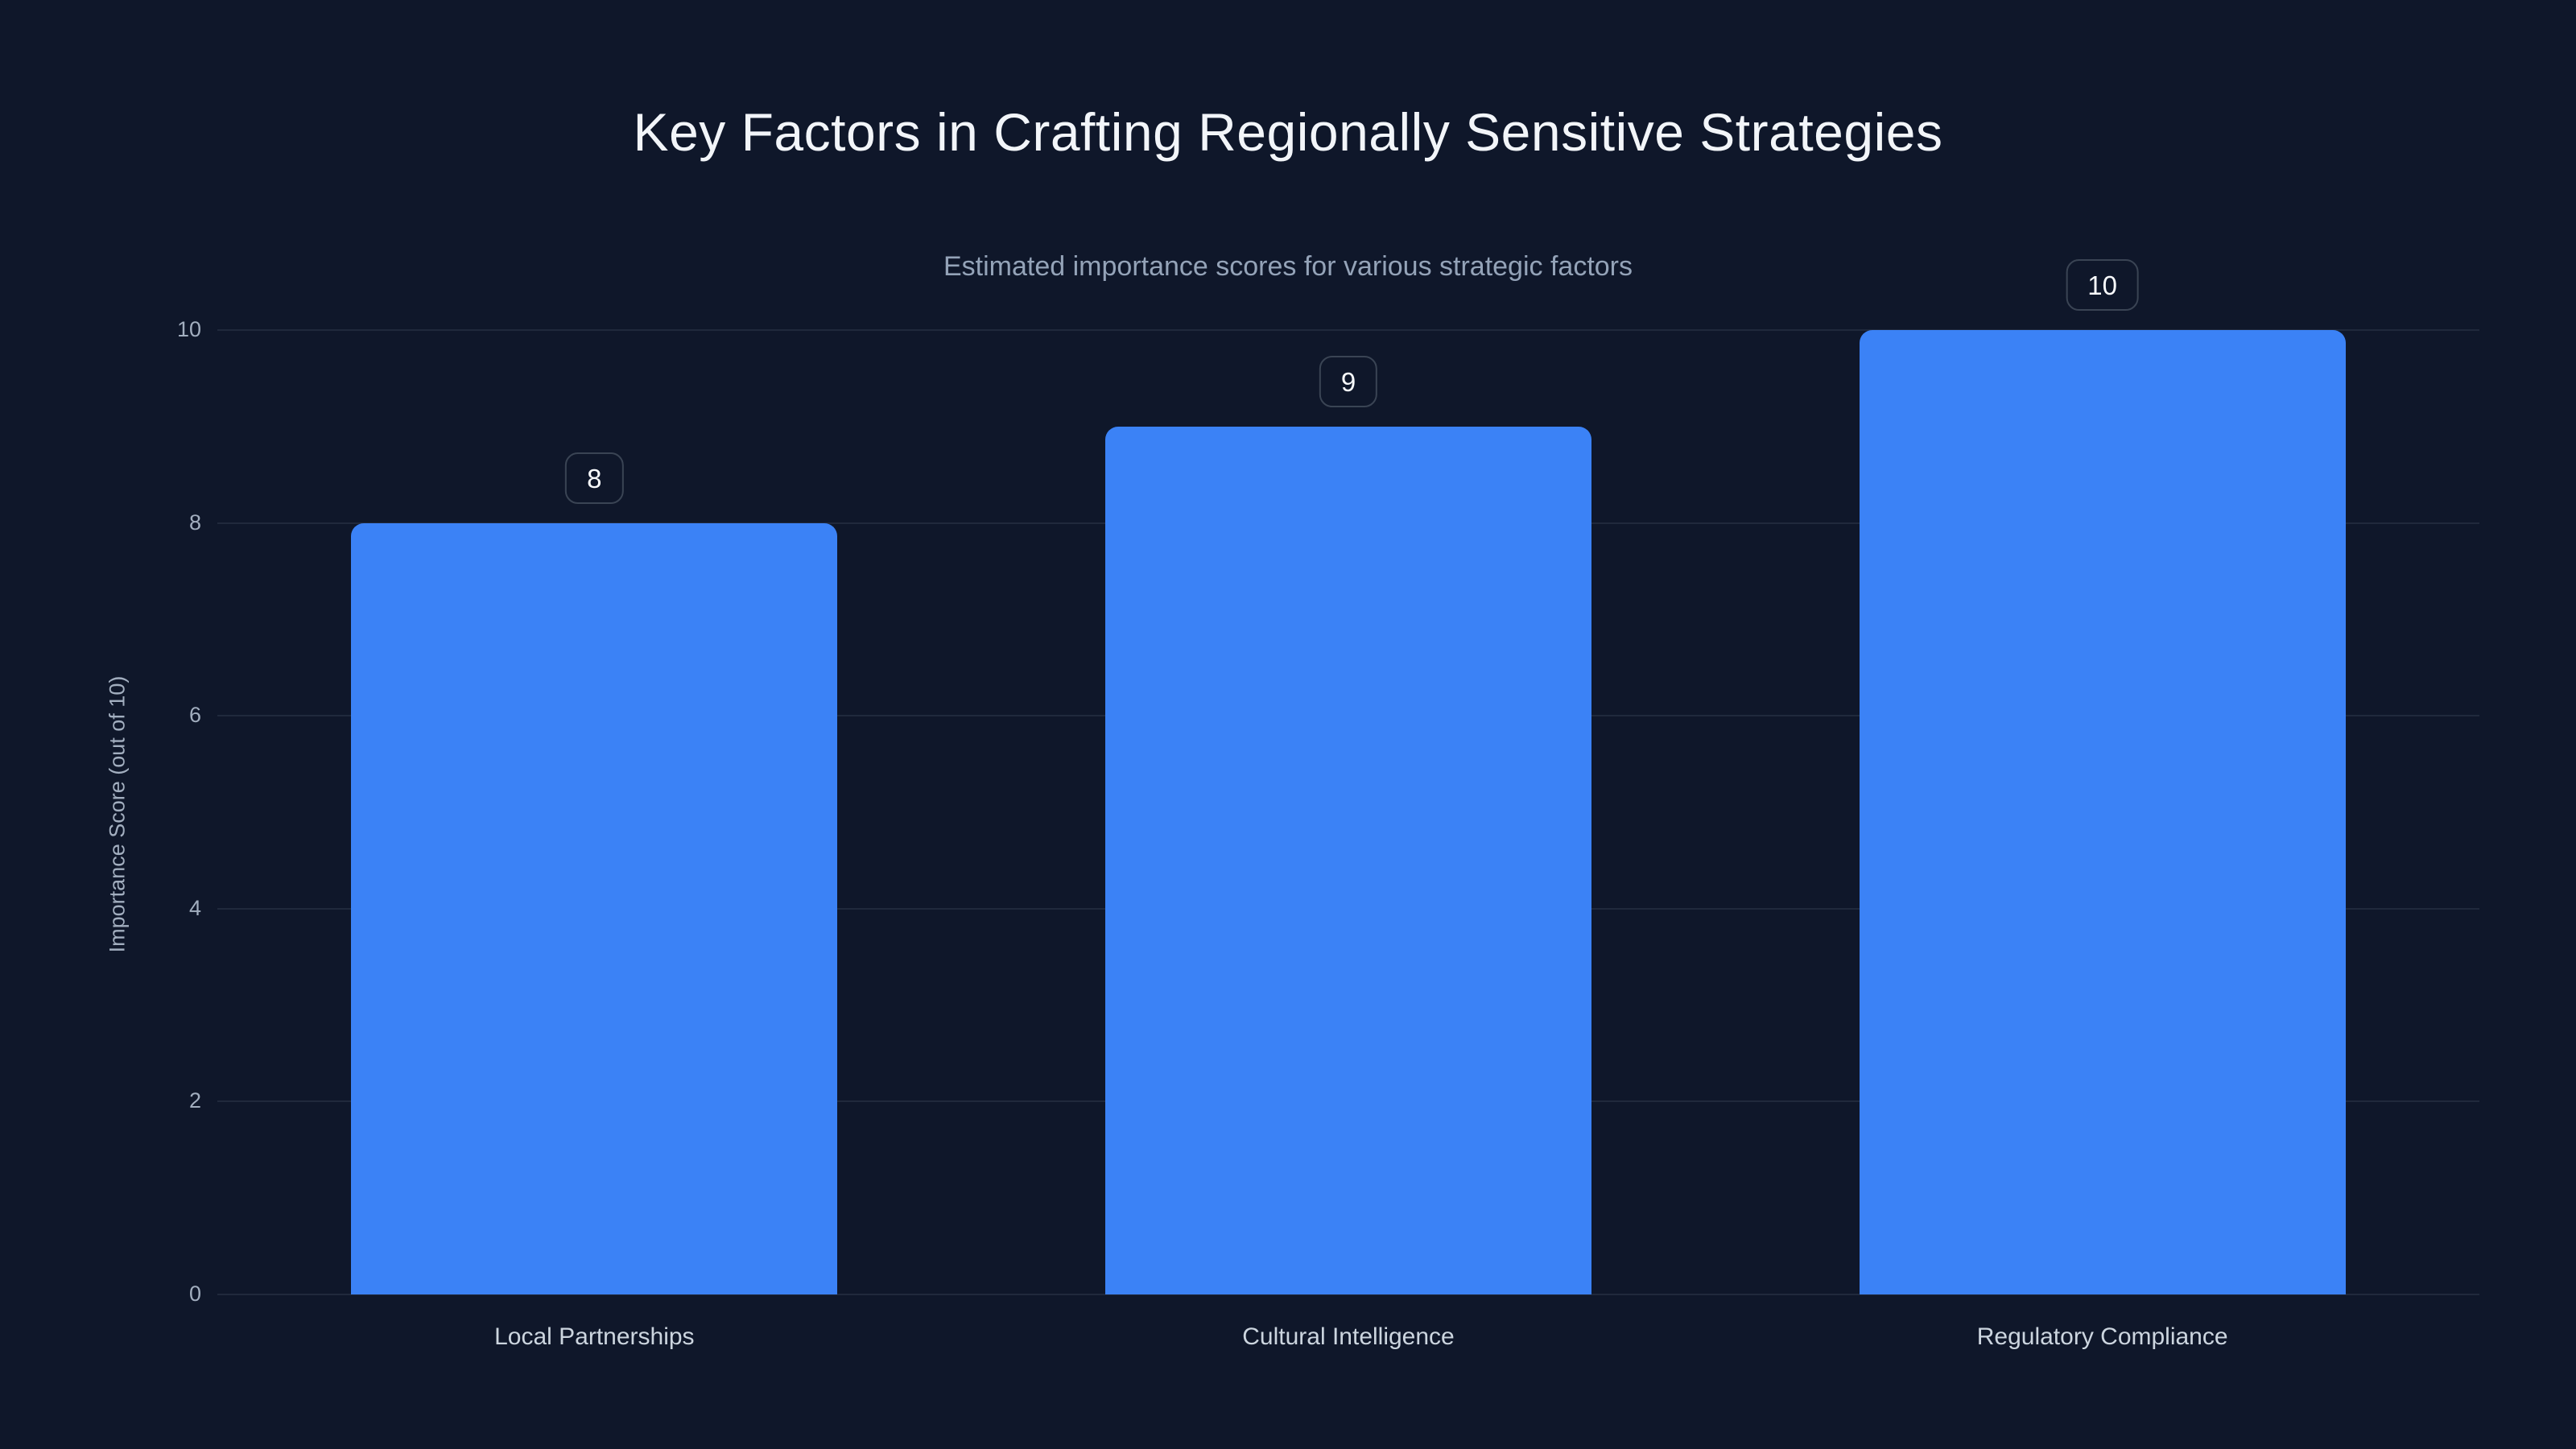 This screenshot has width=2576, height=1449. What do you see at coordinates (594, 908) in the screenshot?
I see `bar-local-partnerships` at bounding box center [594, 908].